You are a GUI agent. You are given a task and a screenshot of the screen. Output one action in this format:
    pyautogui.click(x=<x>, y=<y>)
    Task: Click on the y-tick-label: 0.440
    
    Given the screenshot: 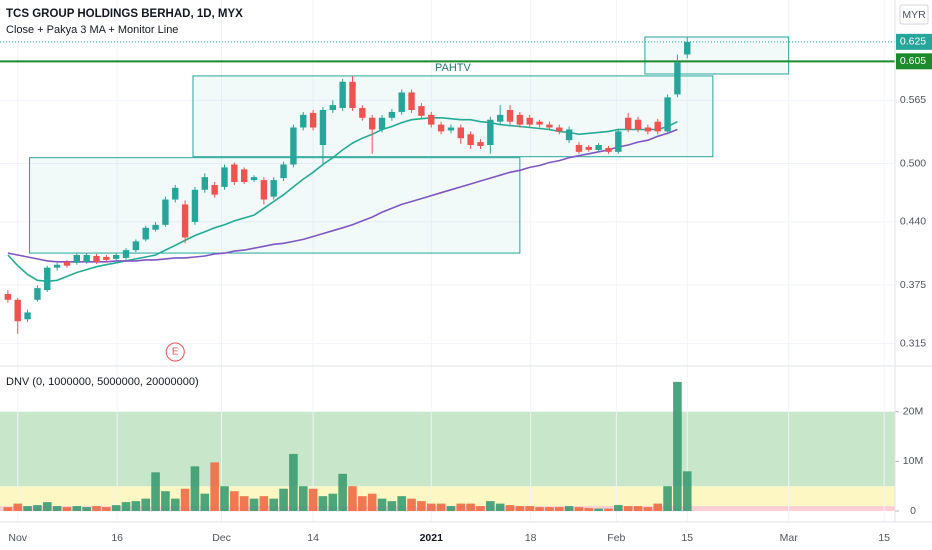 What is the action you would take?
    pyautogui.click(x=913, y=222)
    